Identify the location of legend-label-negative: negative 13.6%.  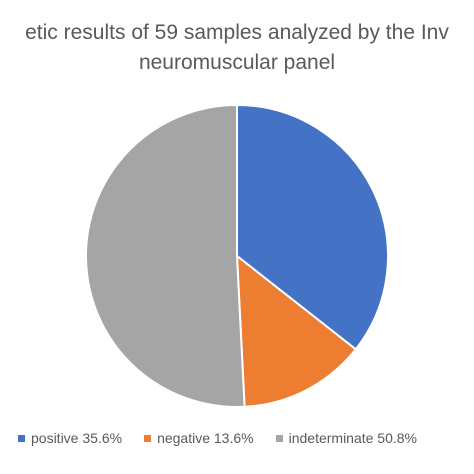
(205, 438).